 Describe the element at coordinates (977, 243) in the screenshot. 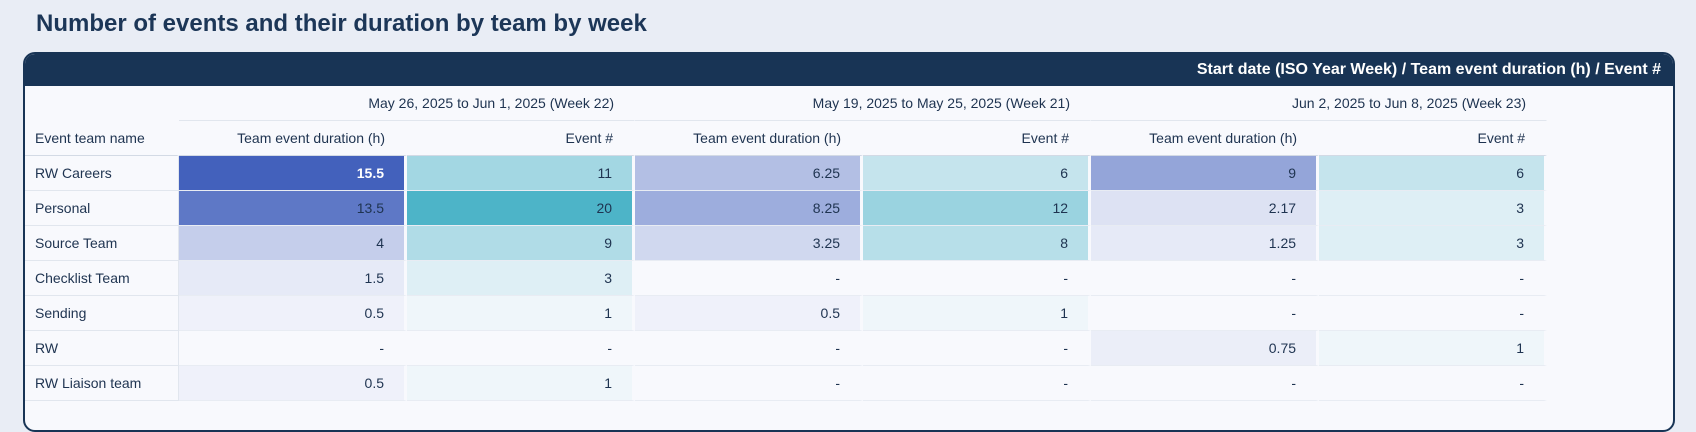

I see `events-cell: 8` at that location.